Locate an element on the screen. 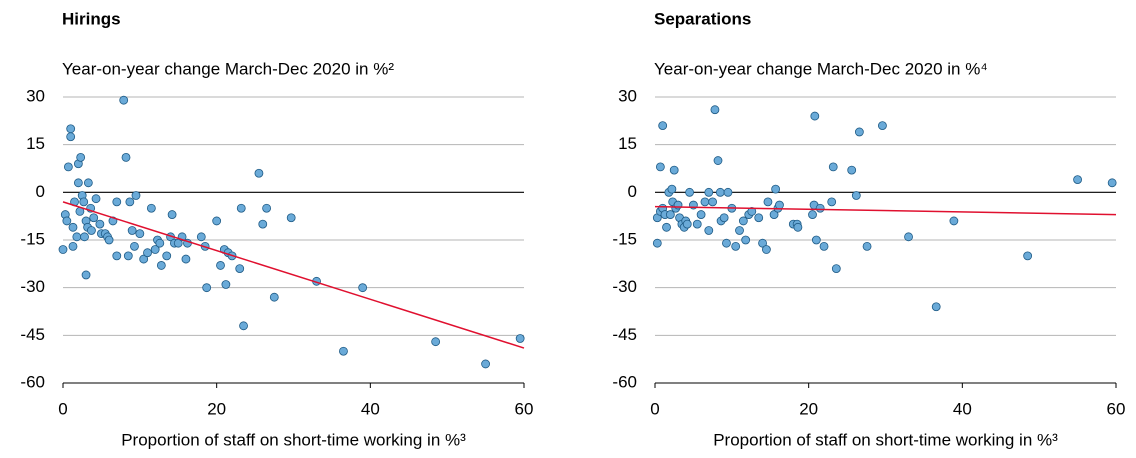 The width and height of the screenshot is (1136, 458). subtitle: Year-on-year change March-Dec 2020 in %⁴ is located at coordinates (821, 68).